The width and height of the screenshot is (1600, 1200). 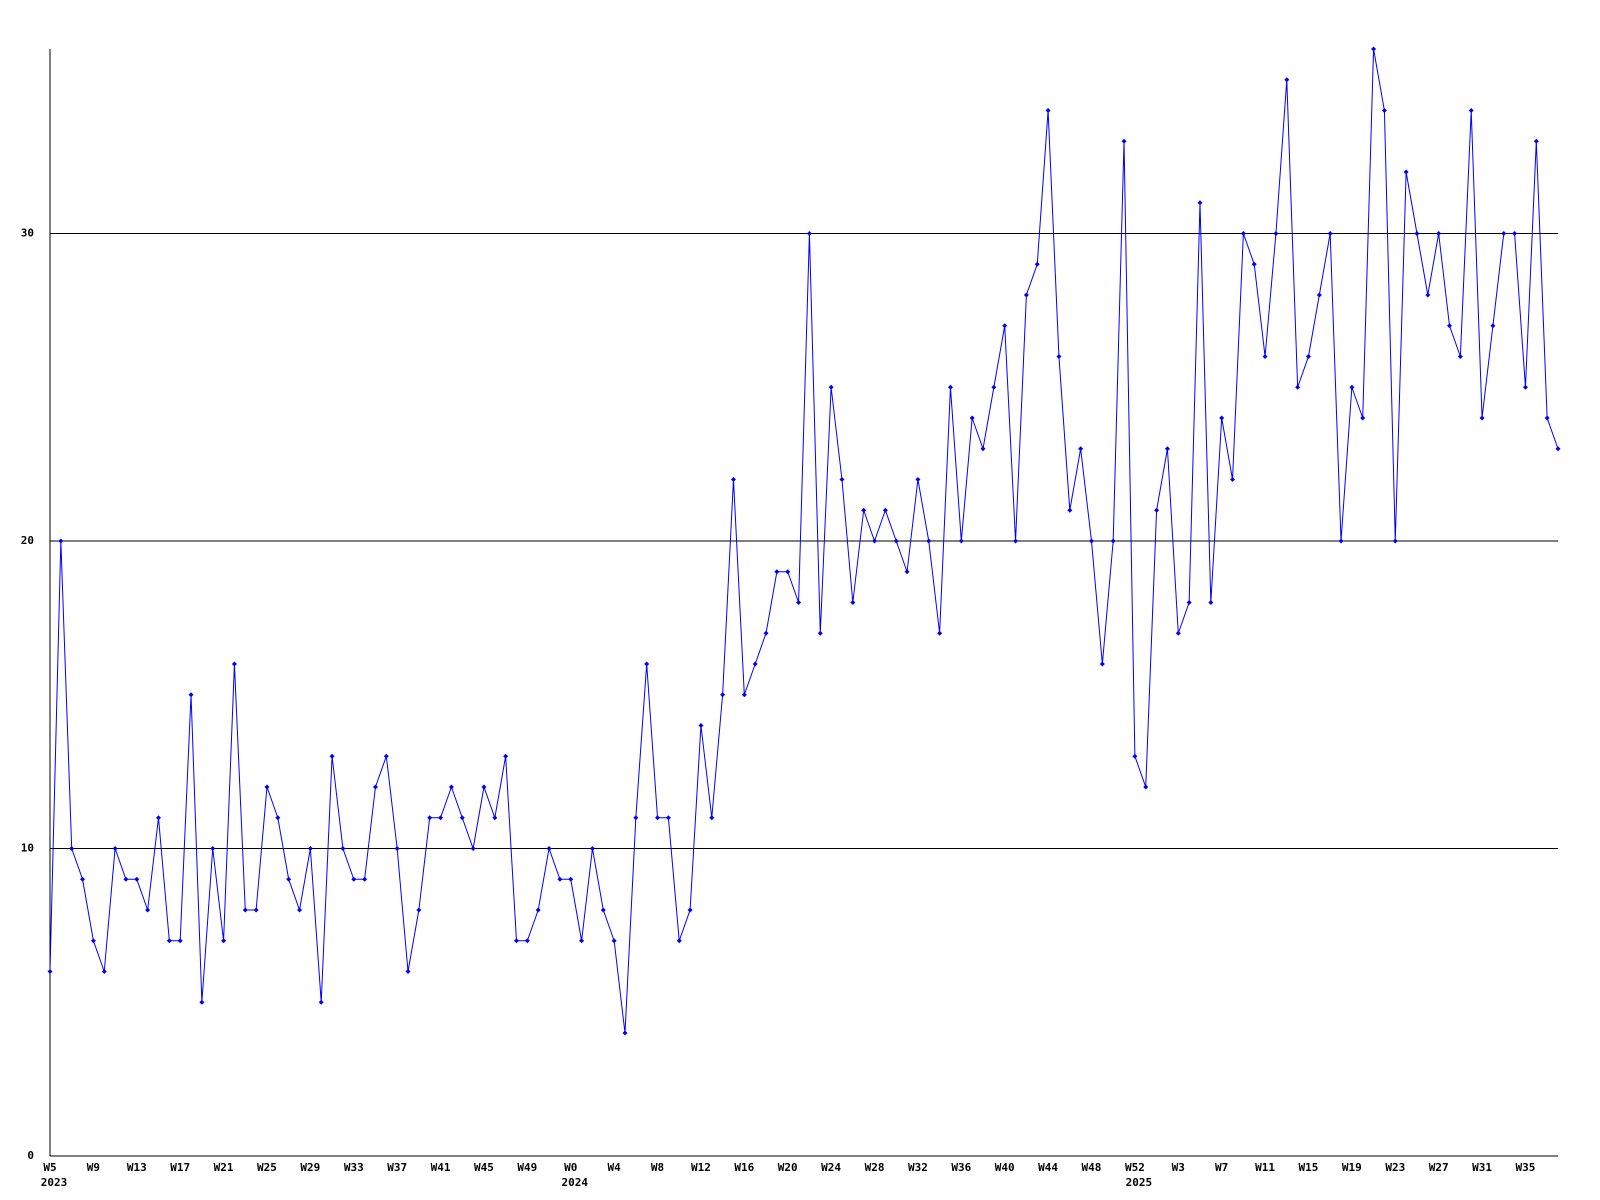 I want to click on x-tick-label: W9, so click(x=93, y=1167).